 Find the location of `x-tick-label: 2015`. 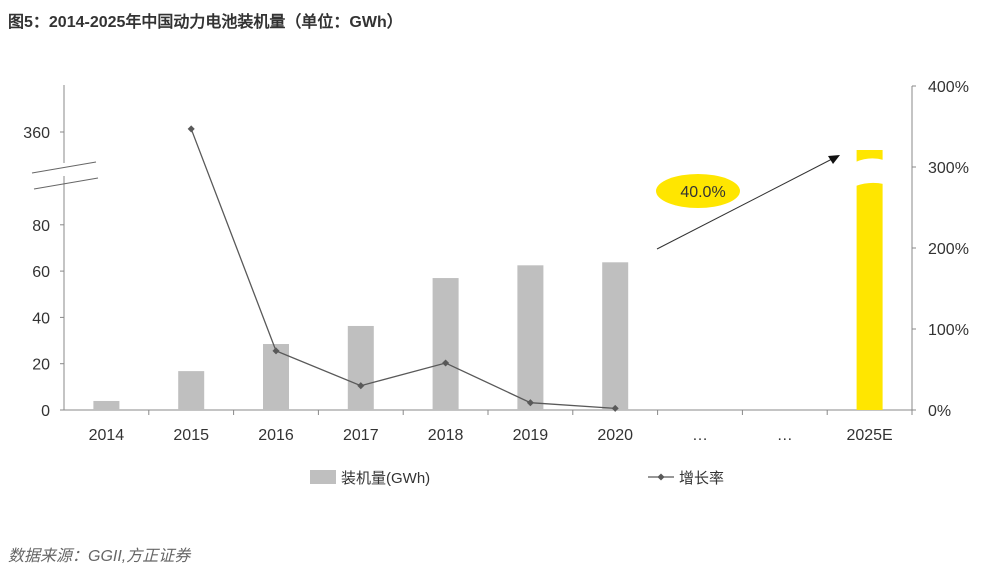

x-tick-label: 2015 is located at coordinates (191, 435).